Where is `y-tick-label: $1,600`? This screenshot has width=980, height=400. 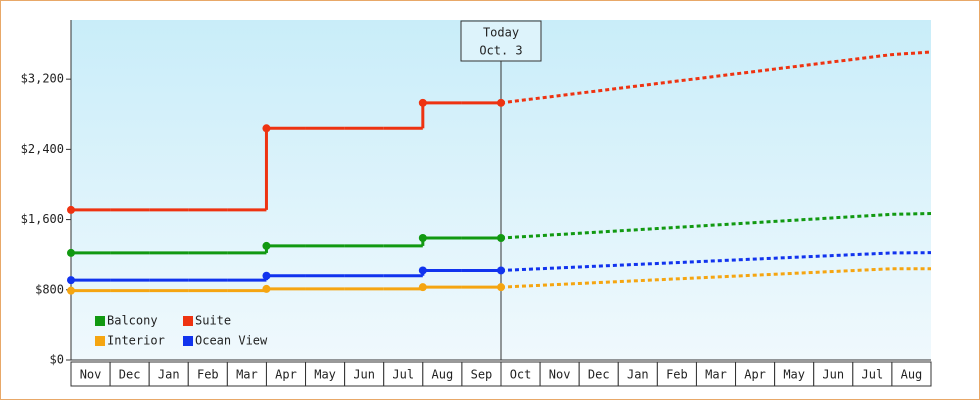 y-tick-label: $1,600 is located at coordinates (42, 219).